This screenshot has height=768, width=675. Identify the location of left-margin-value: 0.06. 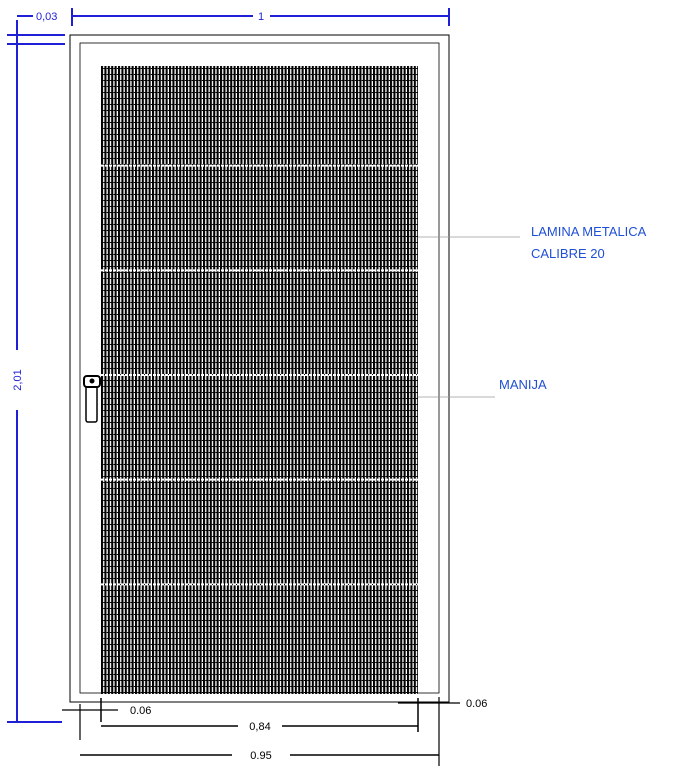
(140, 711).